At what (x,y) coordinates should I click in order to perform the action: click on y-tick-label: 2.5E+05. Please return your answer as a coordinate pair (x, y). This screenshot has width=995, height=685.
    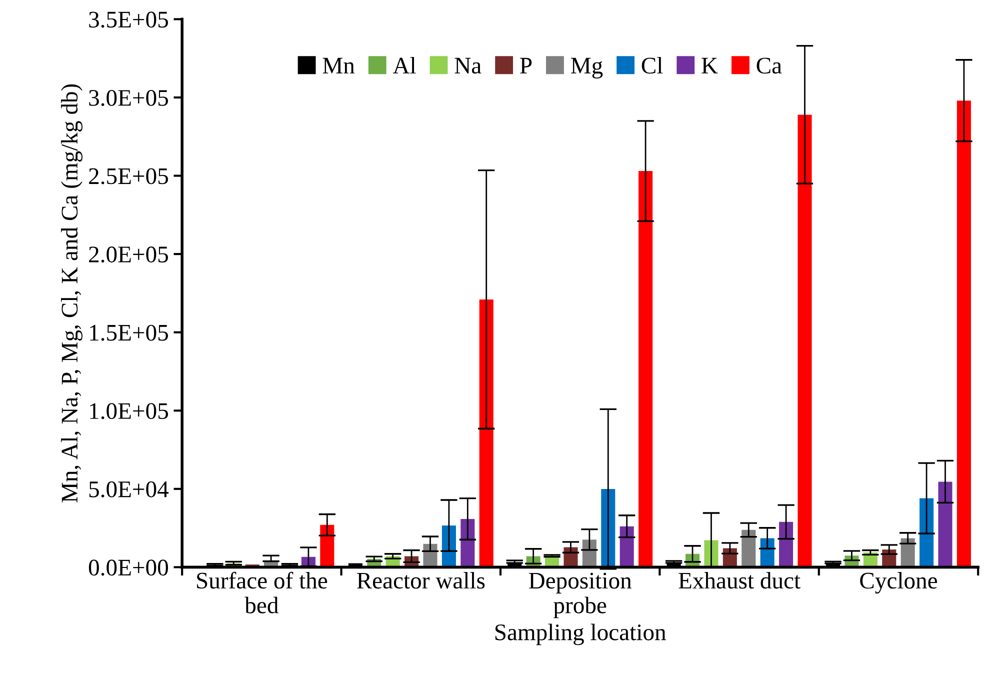
    Looking at the image, I should click on (128, 176).